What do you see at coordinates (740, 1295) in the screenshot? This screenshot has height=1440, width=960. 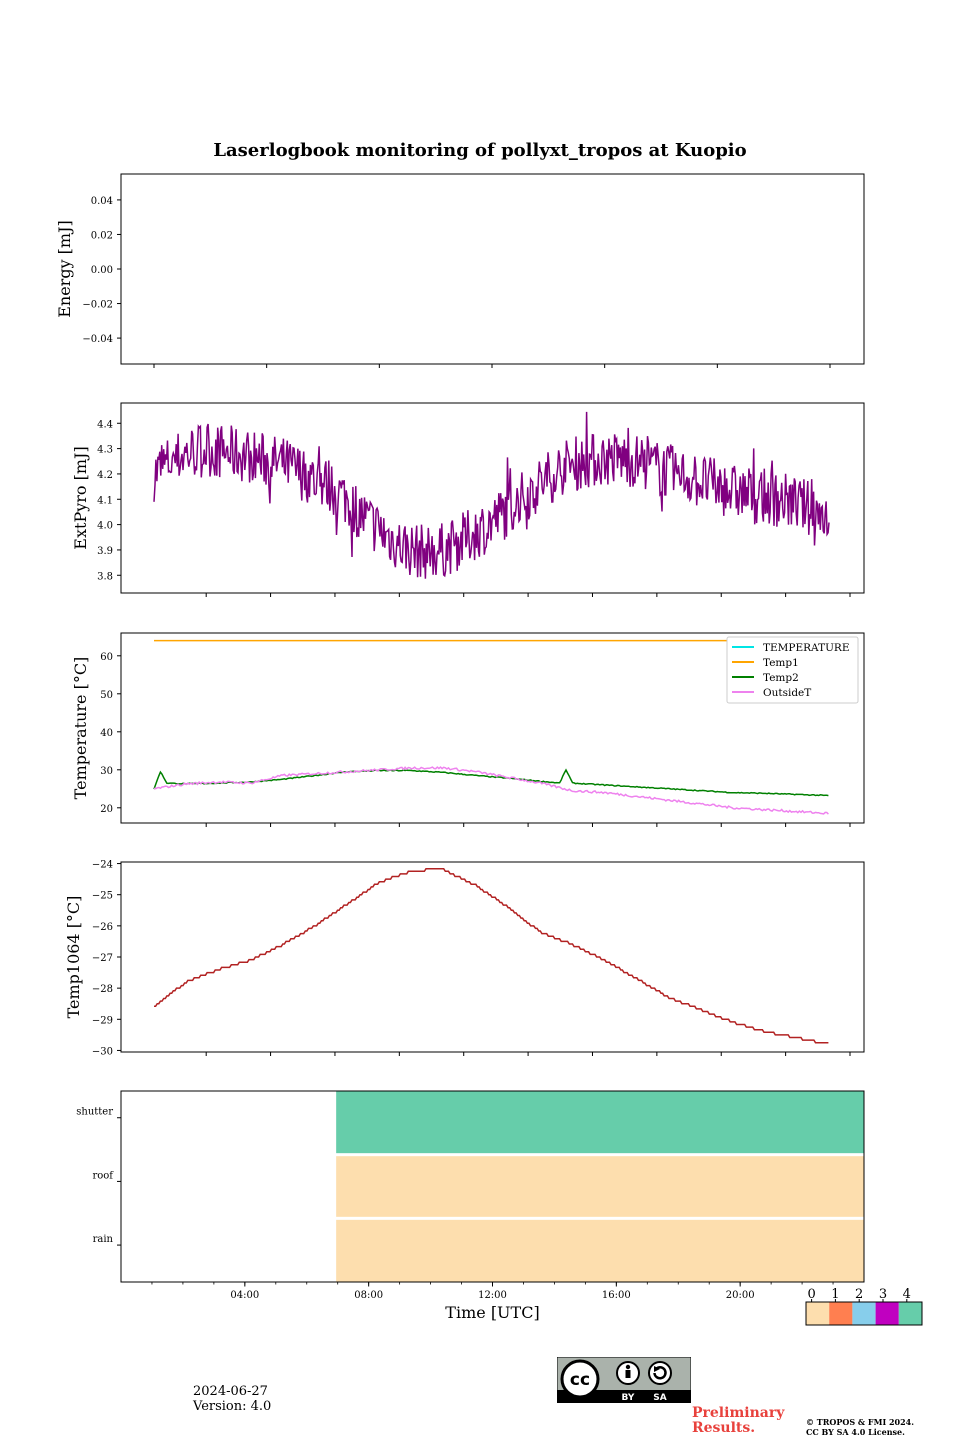 I see `x-tick-label: 20:00` at bounding box center [740, 1295].